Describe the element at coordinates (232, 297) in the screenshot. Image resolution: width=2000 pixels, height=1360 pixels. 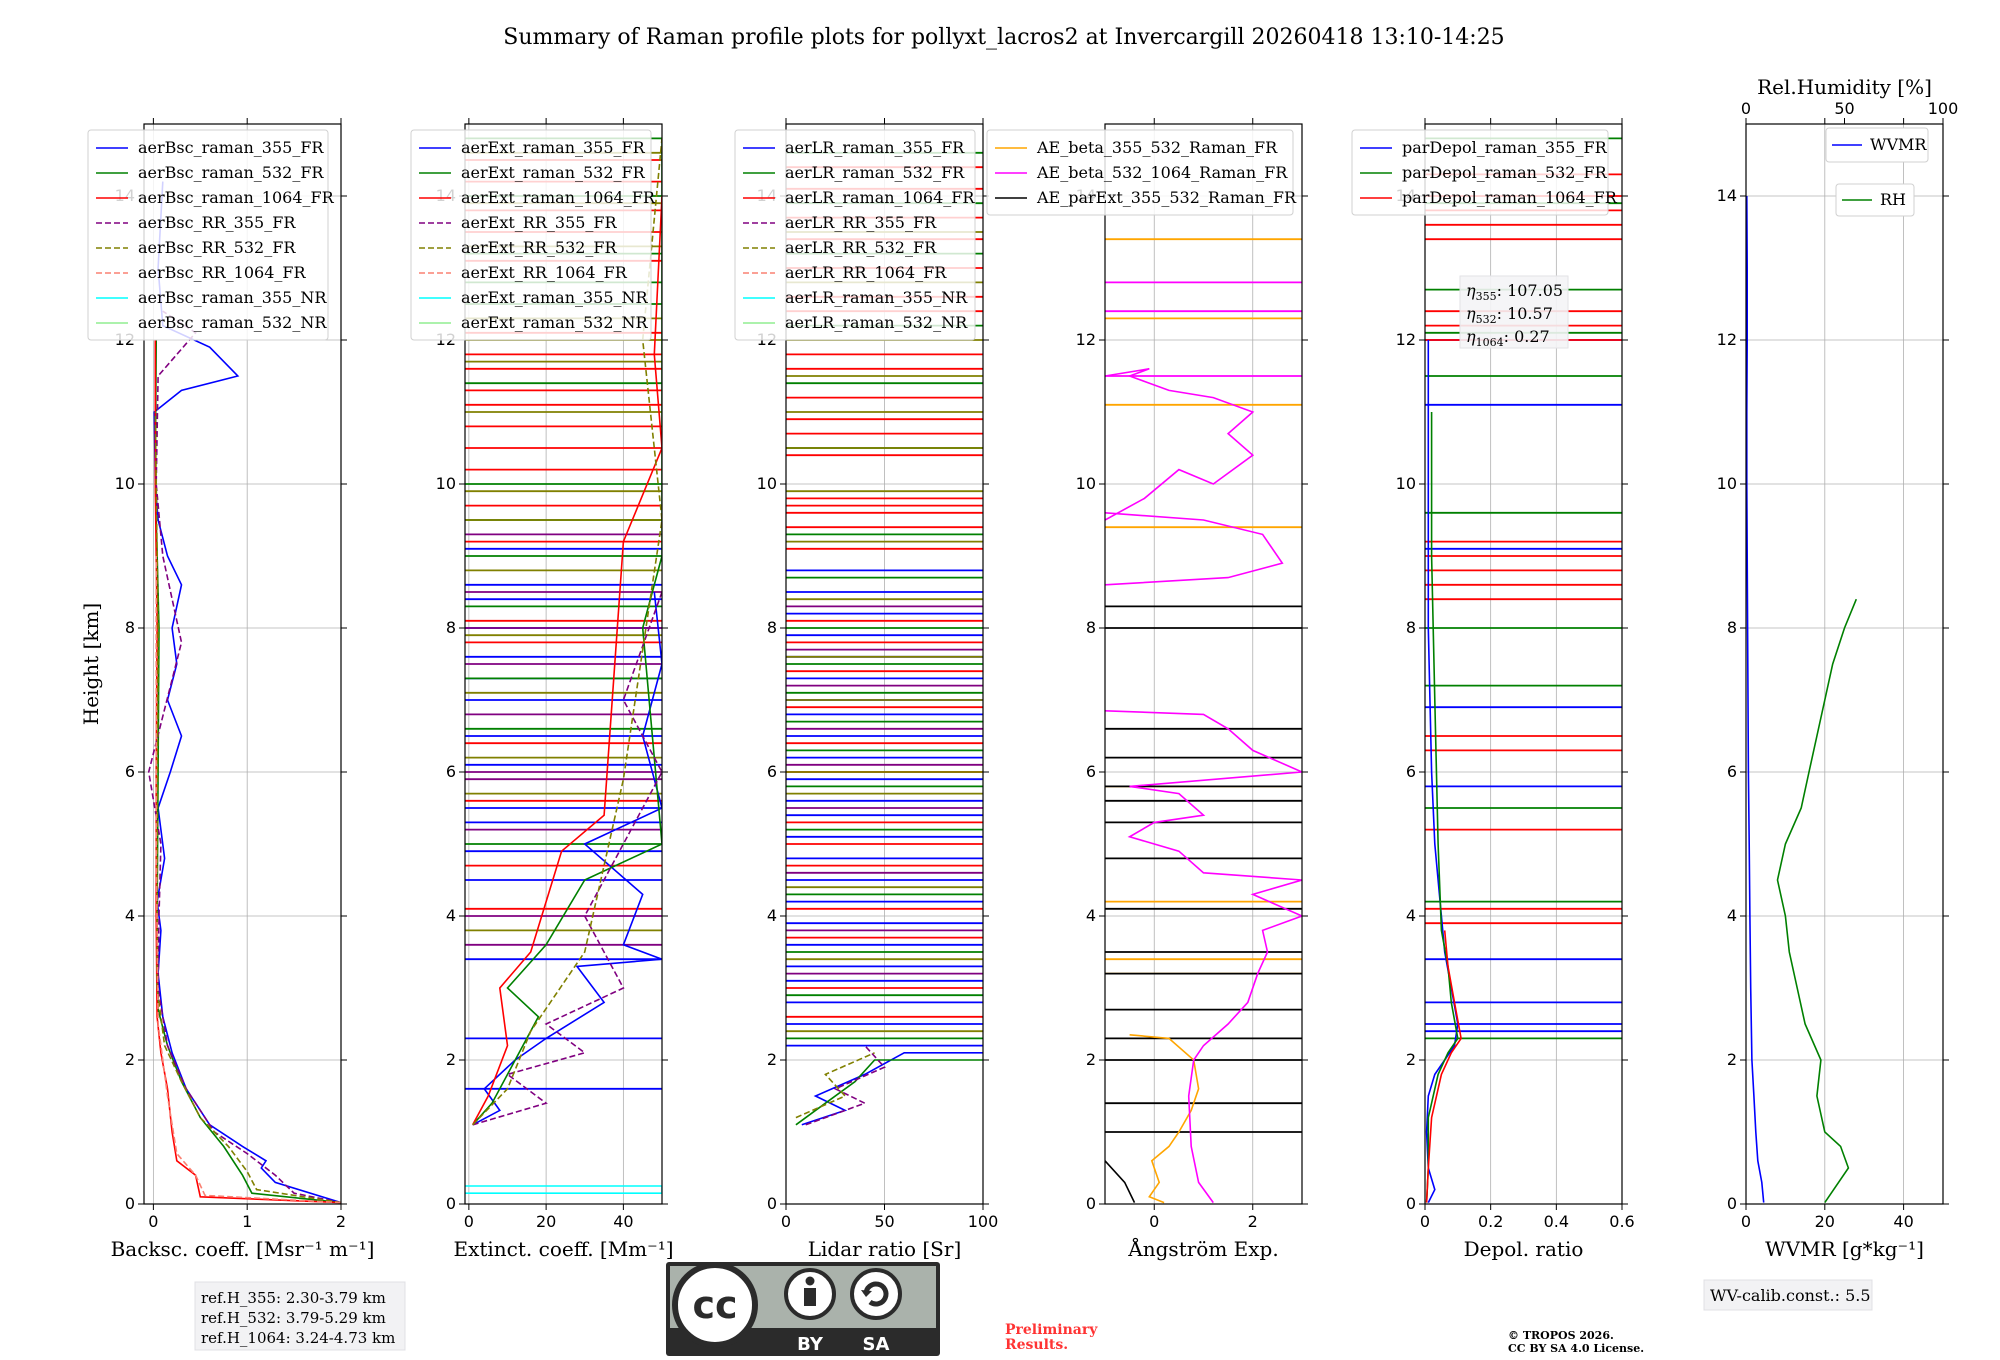
I see `legend-label: aerBsc_raman_355_NR` at that location.